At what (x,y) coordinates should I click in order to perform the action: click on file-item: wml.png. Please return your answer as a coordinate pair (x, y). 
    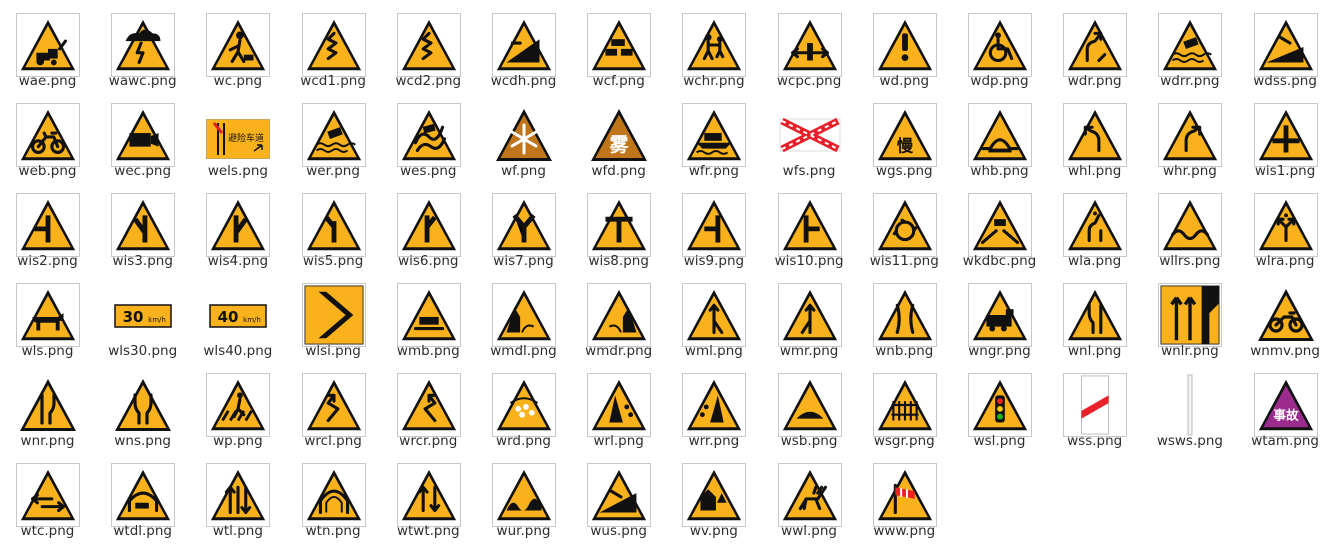
    Looking at the image, I should click on (713, 320).